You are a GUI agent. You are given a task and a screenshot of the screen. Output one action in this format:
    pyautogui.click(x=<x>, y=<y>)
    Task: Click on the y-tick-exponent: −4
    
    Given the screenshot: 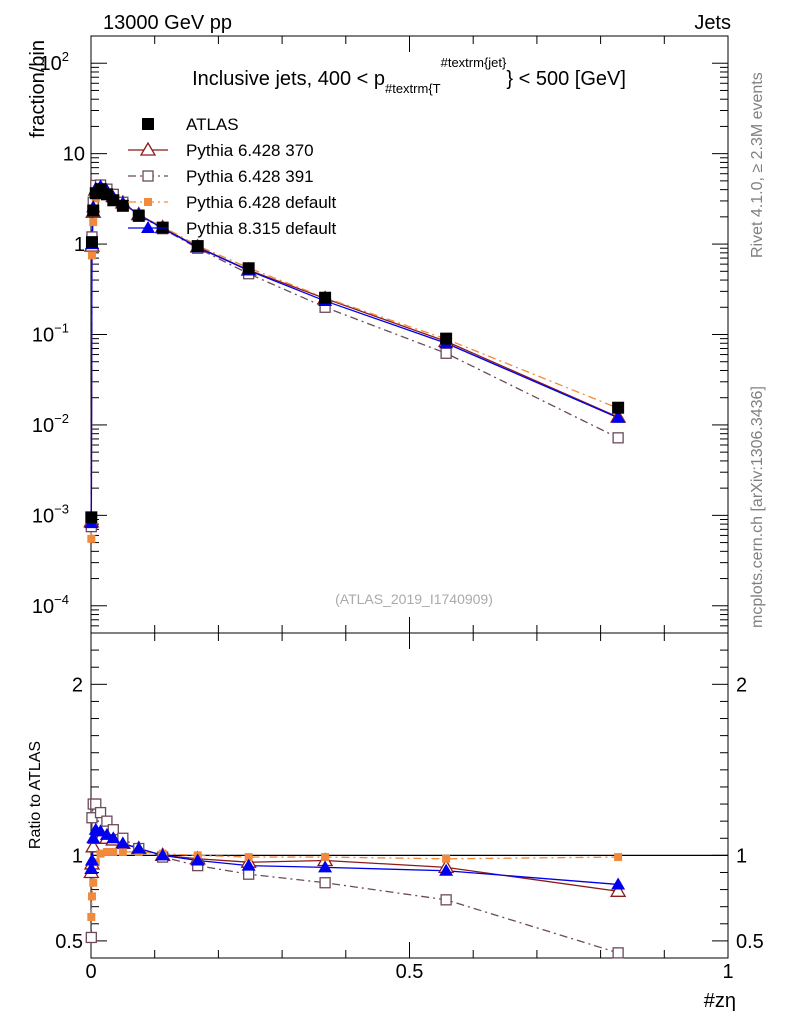 What is the action you would take?
    pyautogui.click(x=61, y=599)
    